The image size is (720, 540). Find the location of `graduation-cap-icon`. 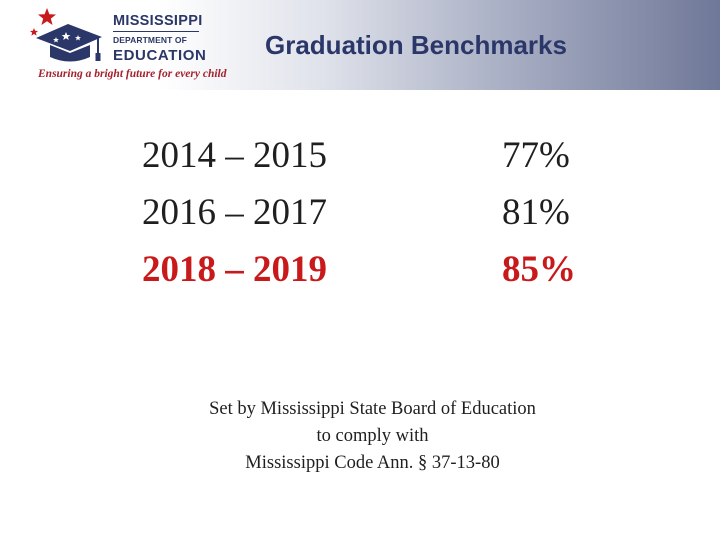

graduation-cap-icon is located at coordinates (66, 35).